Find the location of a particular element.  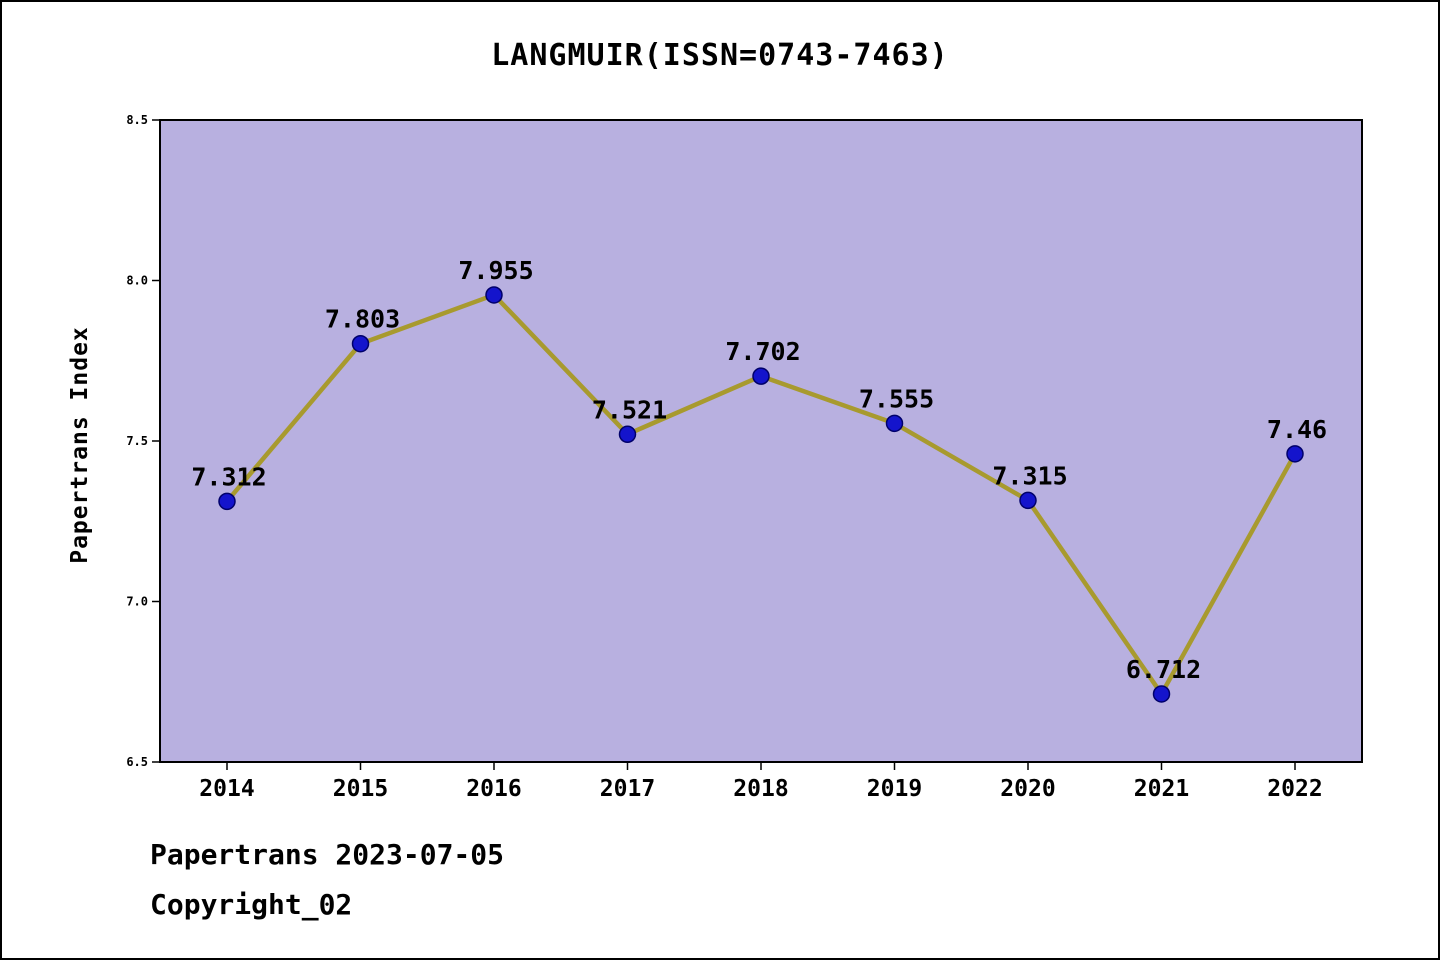

x-tick-label: 2018 is located at coordinates (760, 789).